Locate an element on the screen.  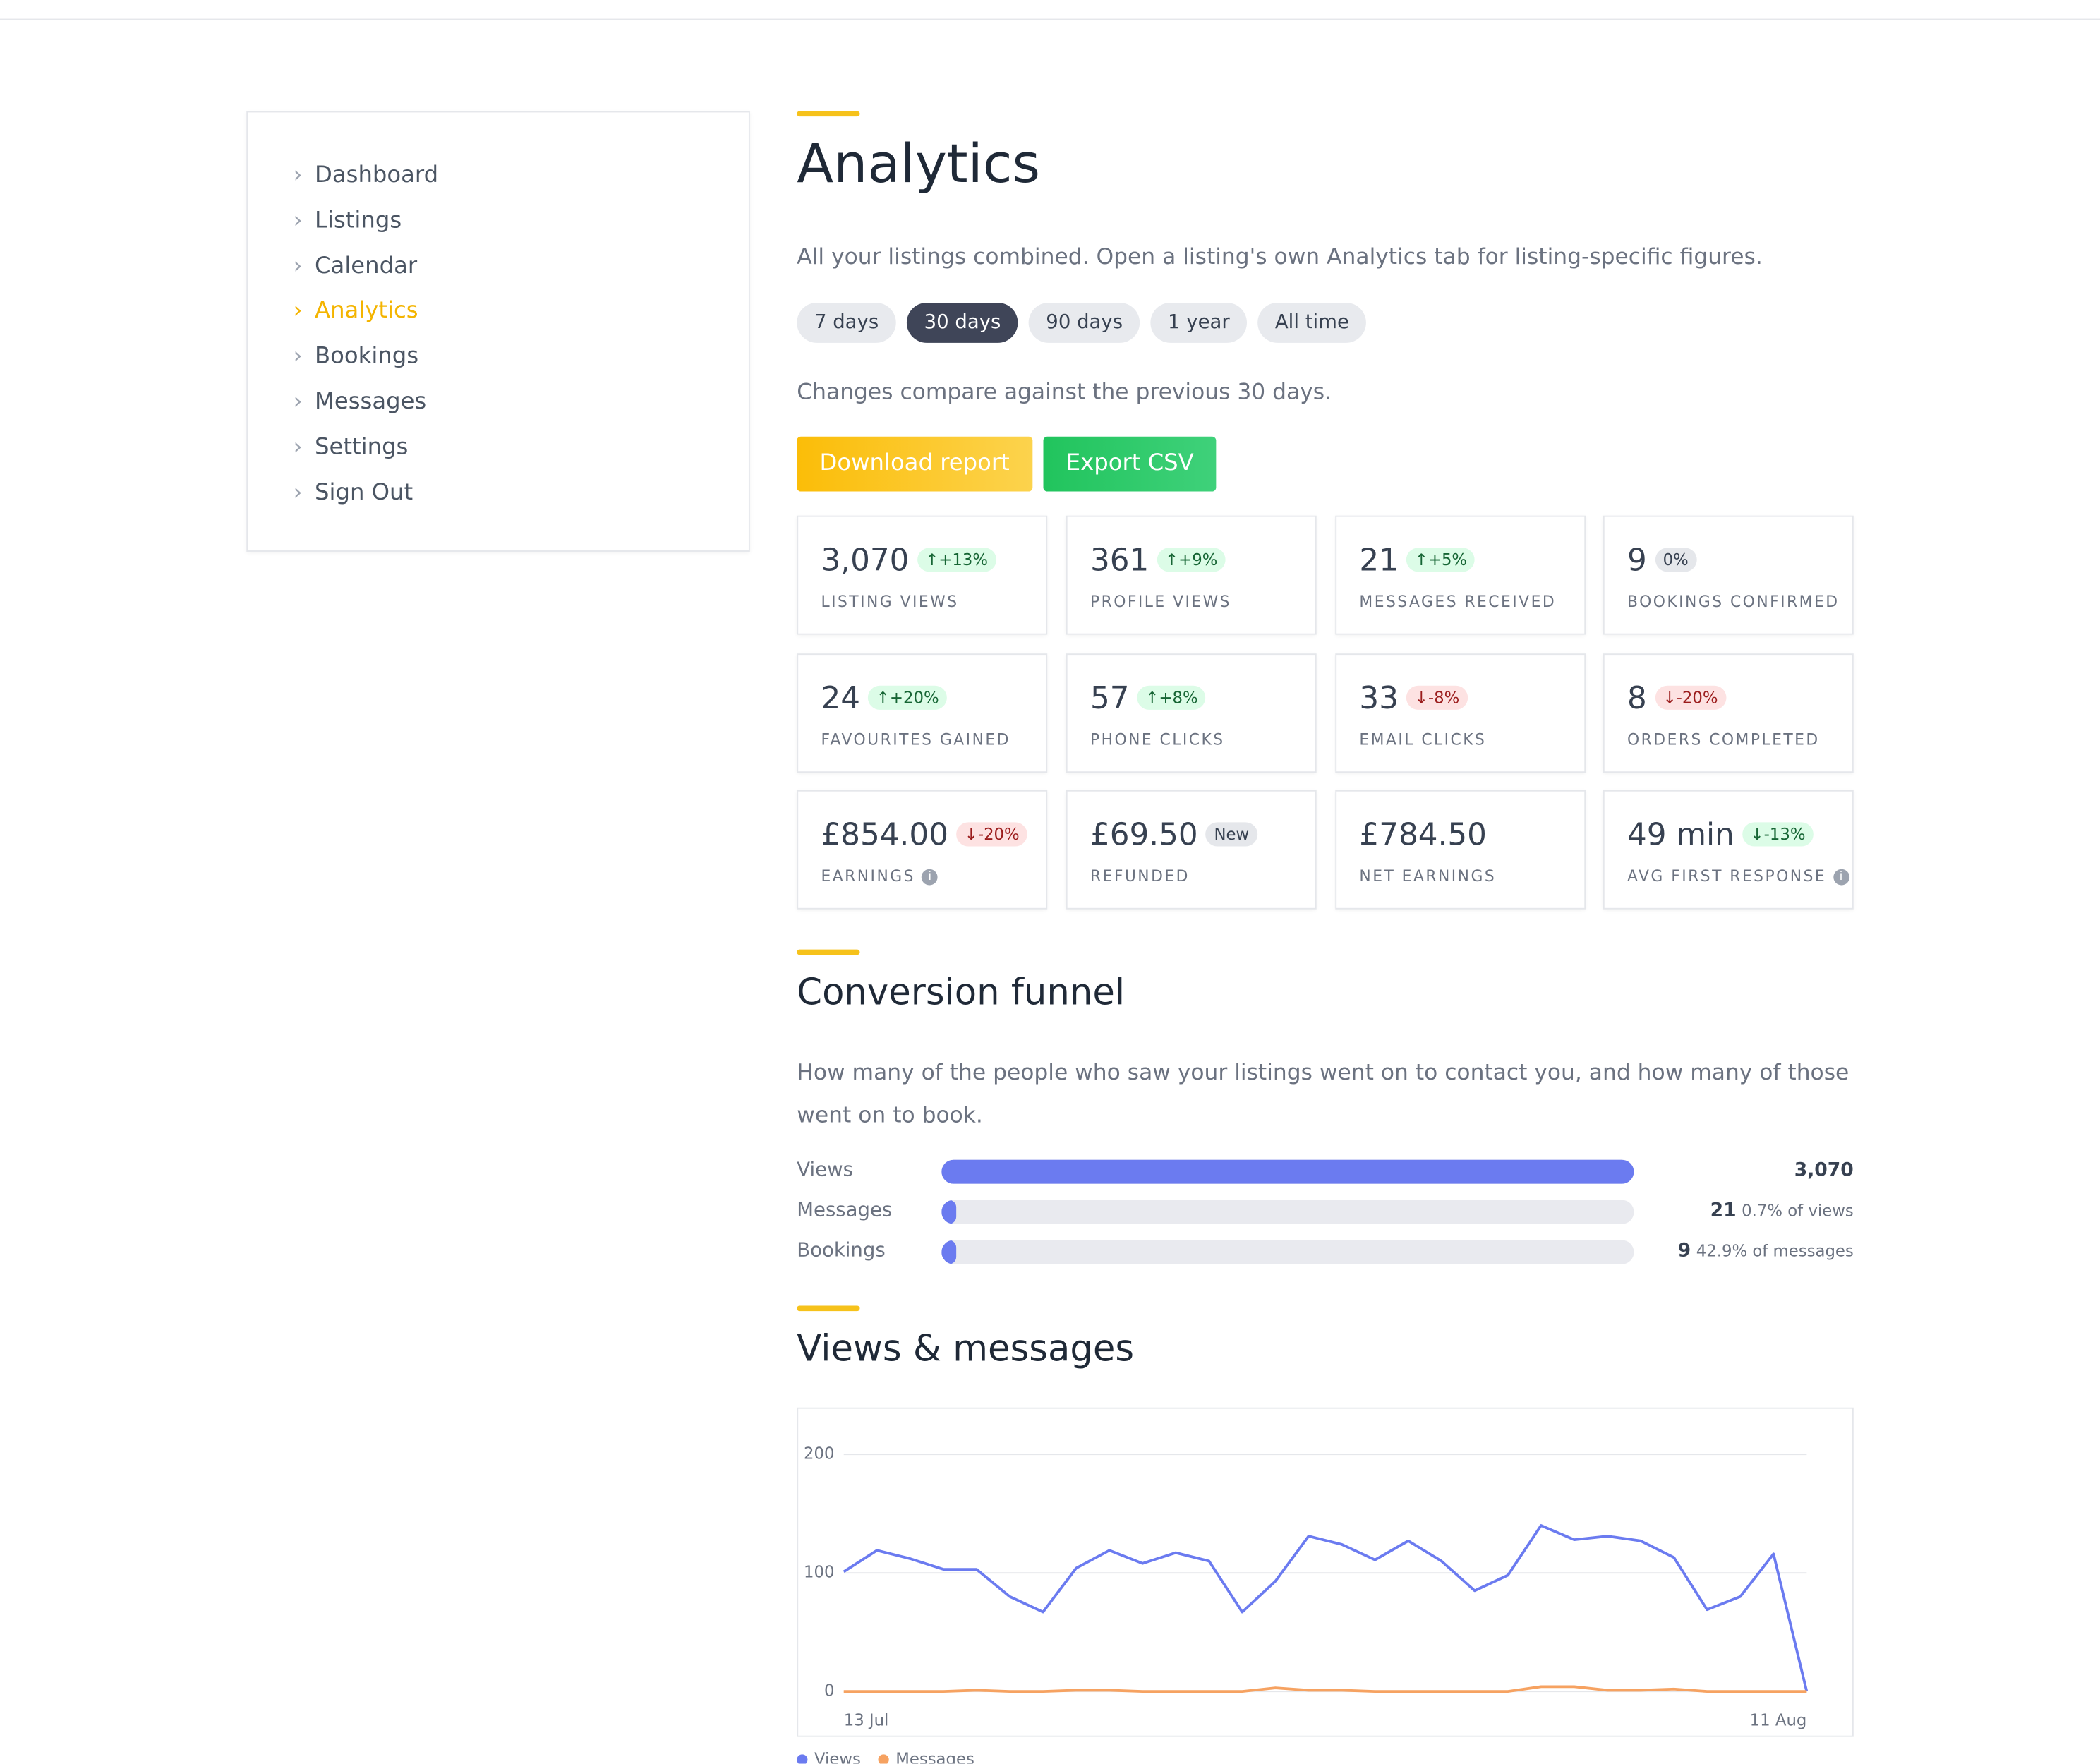
stat-label-text: ORDERS COMPLETED is located at coordinates (1723, 739).